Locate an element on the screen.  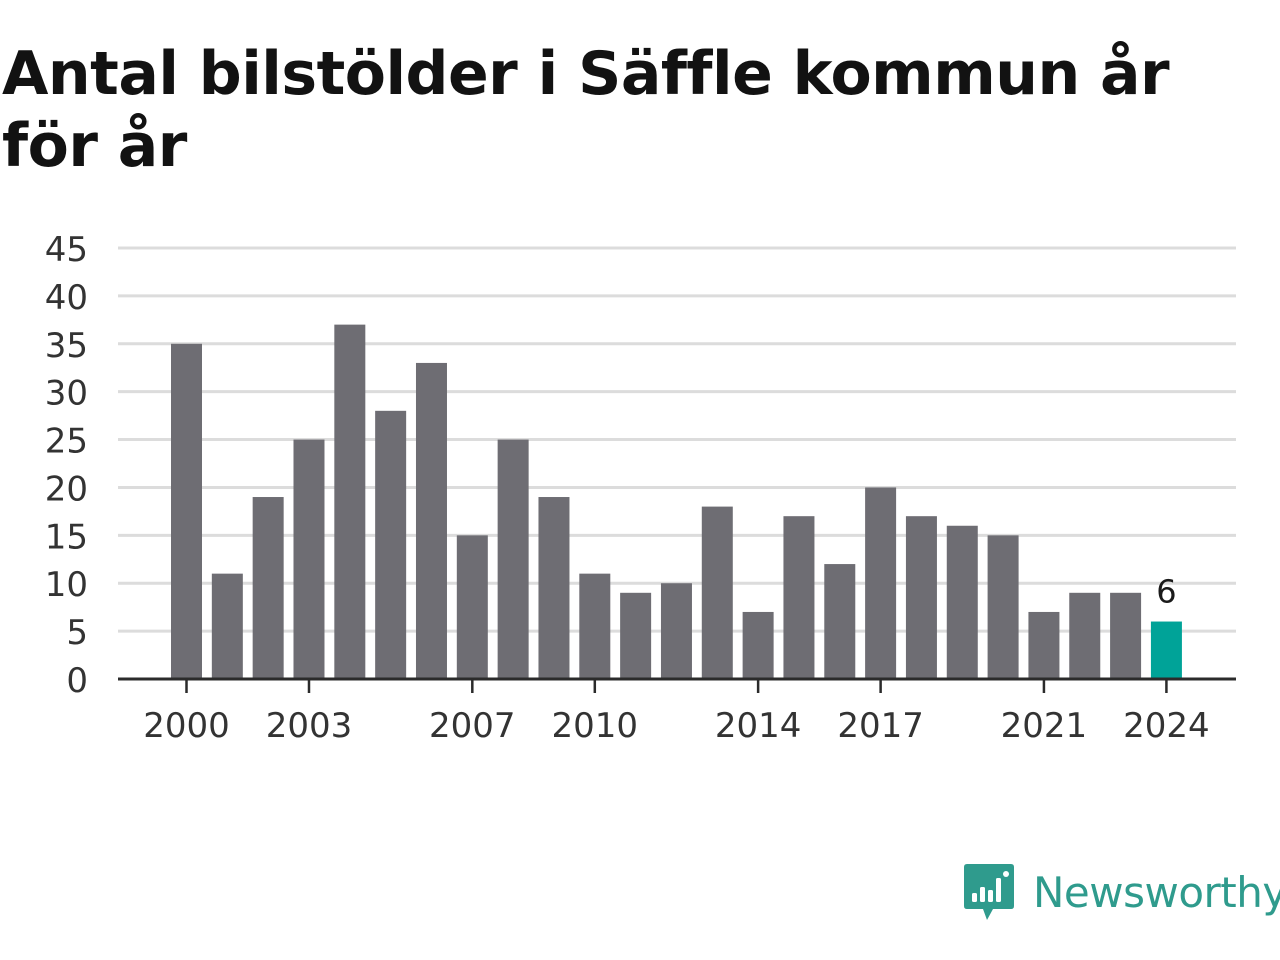
x-tick-label: 2010 is located at coordinates (595, 726).